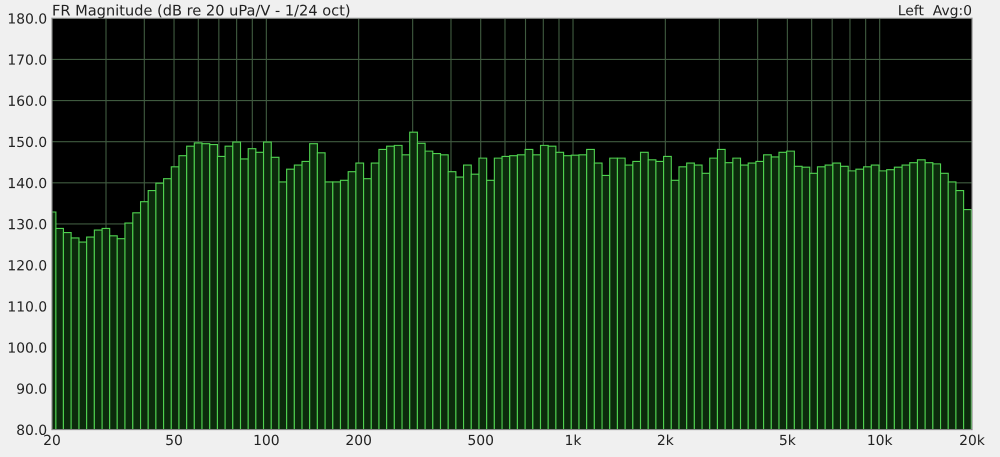 Image resolution: width=1000 pixels, height=457 pixels. What do you see at coordinates (27, 265) in the screenshot?
I see `y-tick-label: 120.0` at bounding box center [27, 265].